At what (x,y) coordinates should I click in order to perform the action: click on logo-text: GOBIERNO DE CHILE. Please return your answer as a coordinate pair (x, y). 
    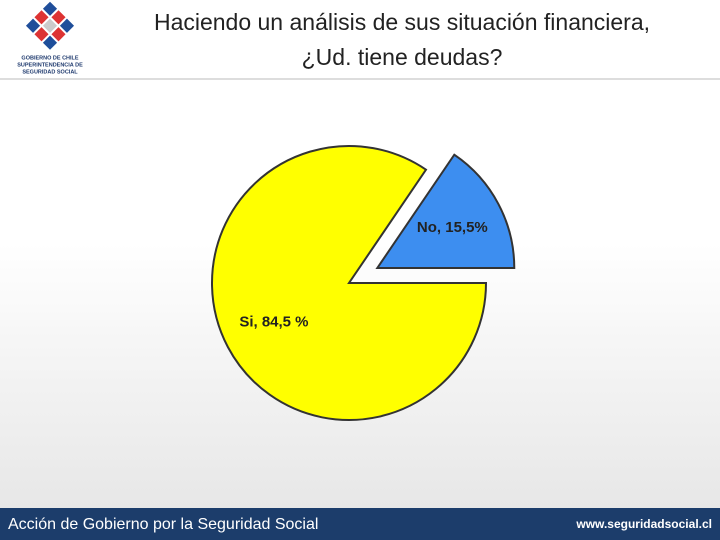
    Looking at the image, I should click on (49, 58).